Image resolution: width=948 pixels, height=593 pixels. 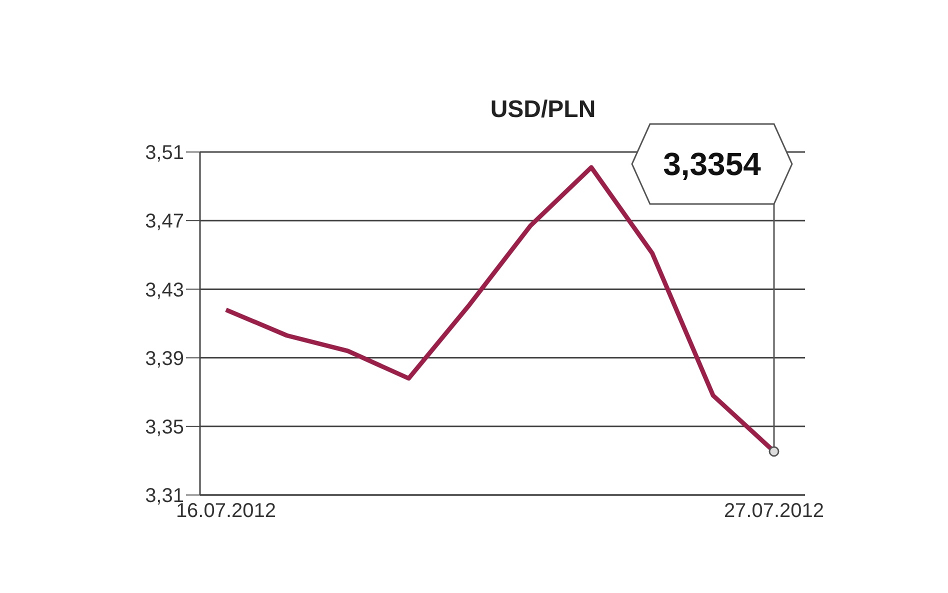 I want to click on y-tick-label: 3,51, so click(x=164, y=153).